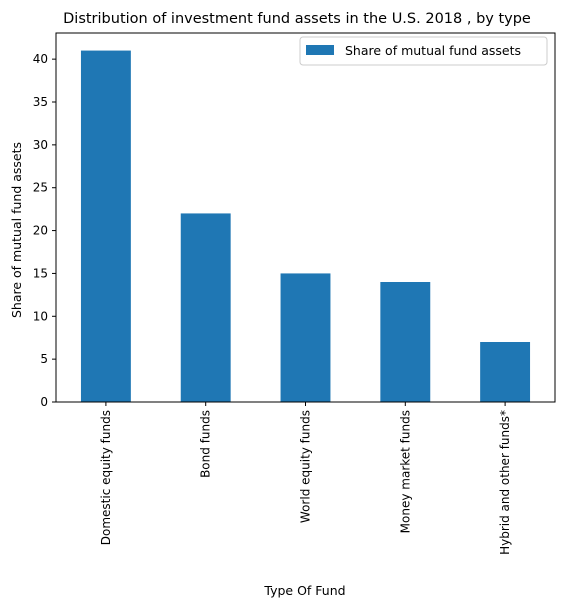 The width and height of the screenshot is (582, 613). Describe the element at coordinates (40, 102) in the screenshot. I see `y-tick-label: 35` at that location.